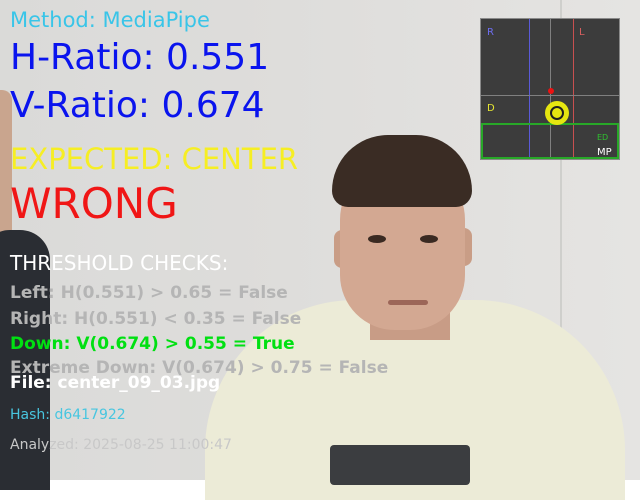 Image resolution: width=640 pixels, height=500 pixels. I want to click on zone-label-left: L, so click(582, 32).